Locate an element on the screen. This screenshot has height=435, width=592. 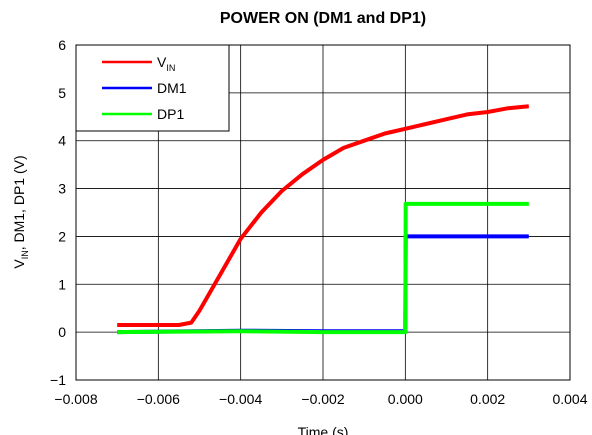
y-tick-label: 0 is located at coordinates (62, 332).